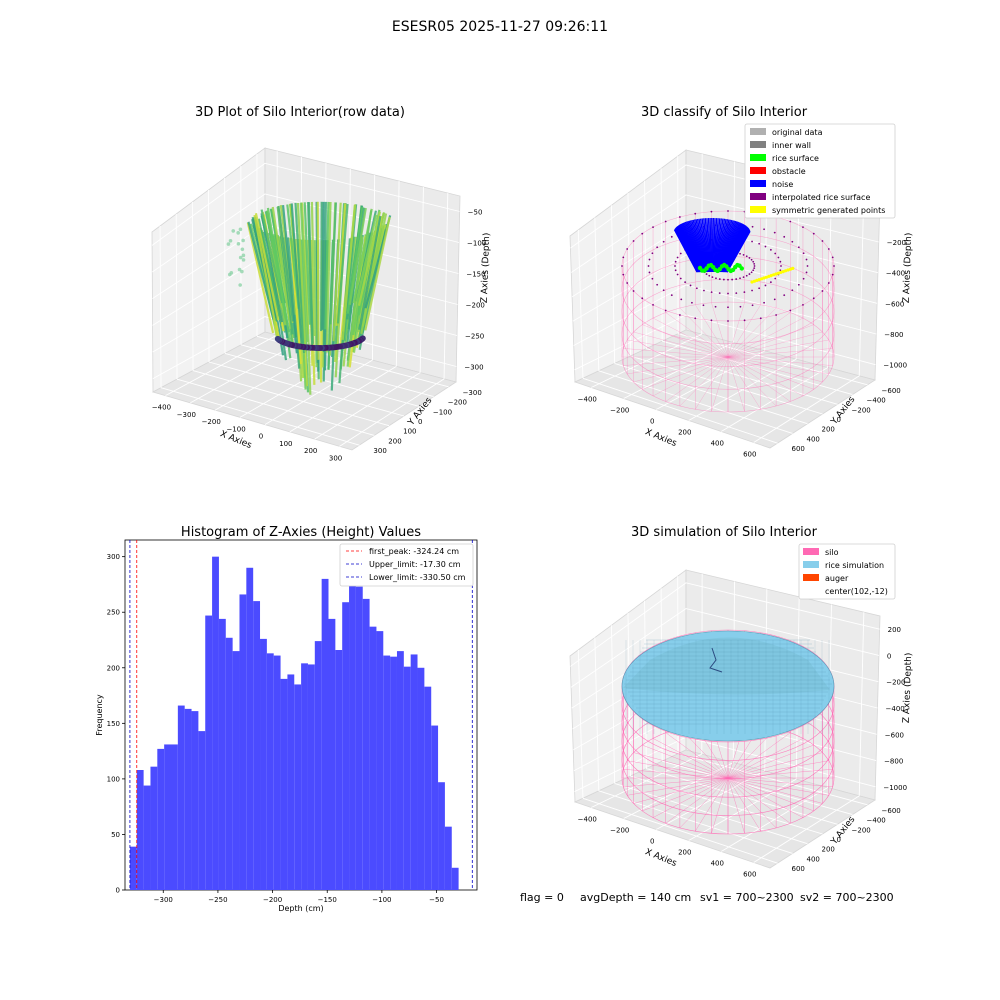  What do you see at coordinates (889, 656) in the screenshot?
I see `z-tick-label: 0` at bounding box center [889, 656].